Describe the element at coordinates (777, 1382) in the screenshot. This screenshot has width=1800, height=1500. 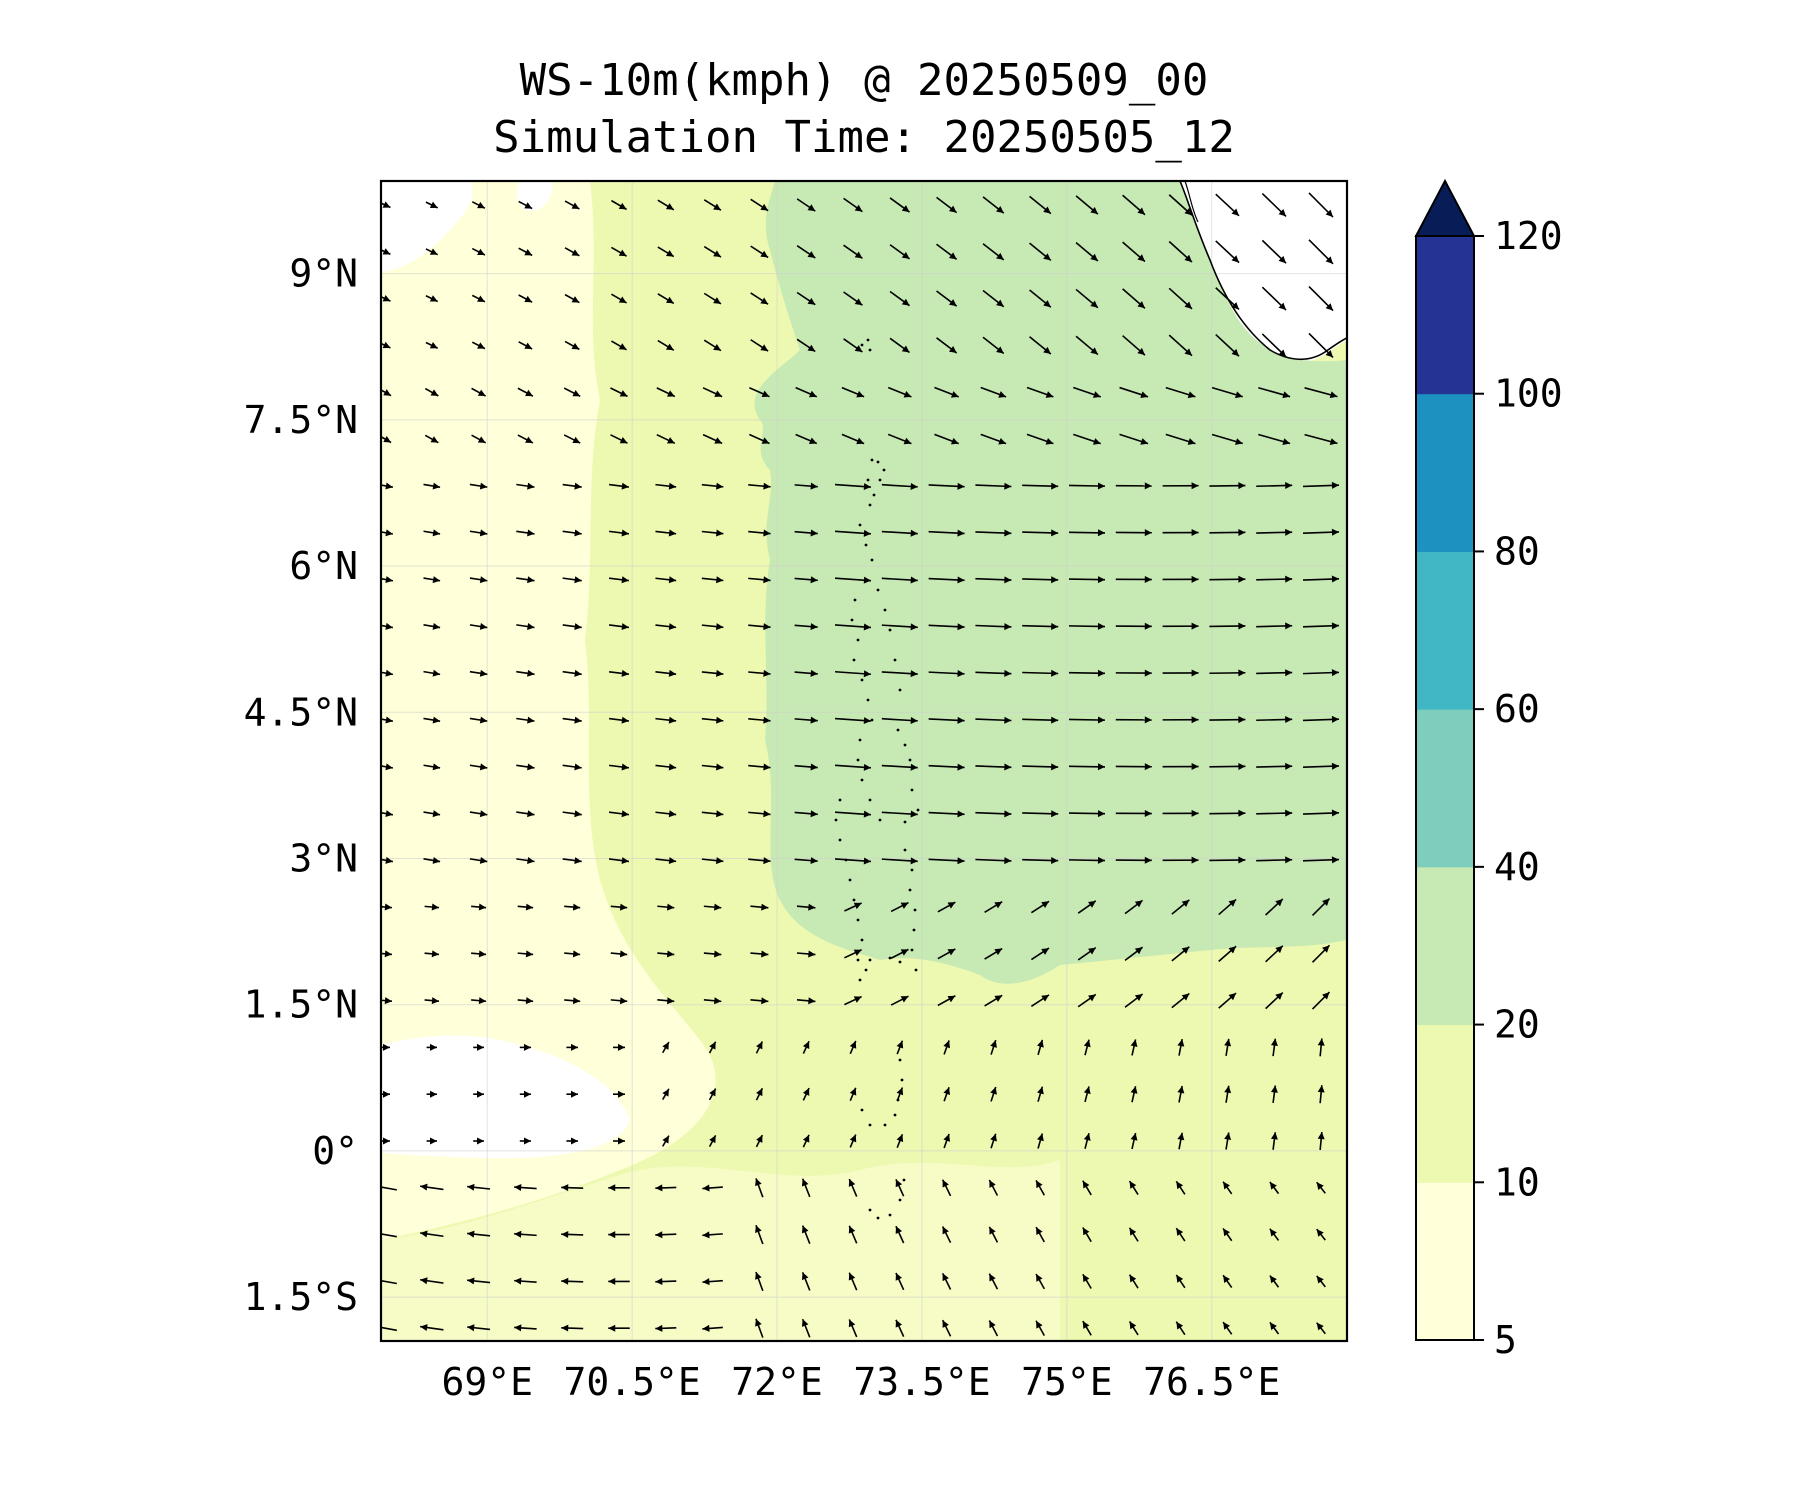
I see `lon-tick-label: 72°E` at that location.